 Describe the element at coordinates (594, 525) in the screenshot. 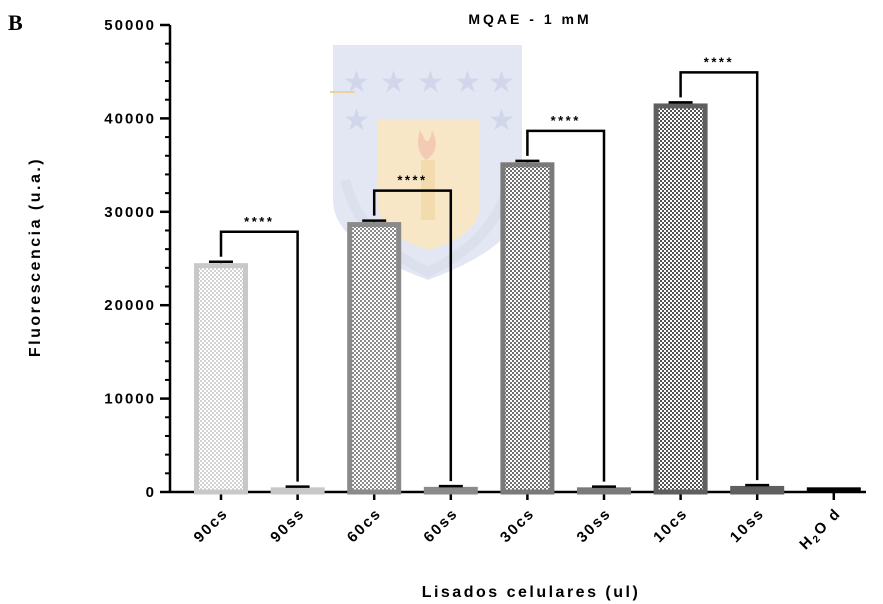

I see `x-tick-label: 30ss` at that location.